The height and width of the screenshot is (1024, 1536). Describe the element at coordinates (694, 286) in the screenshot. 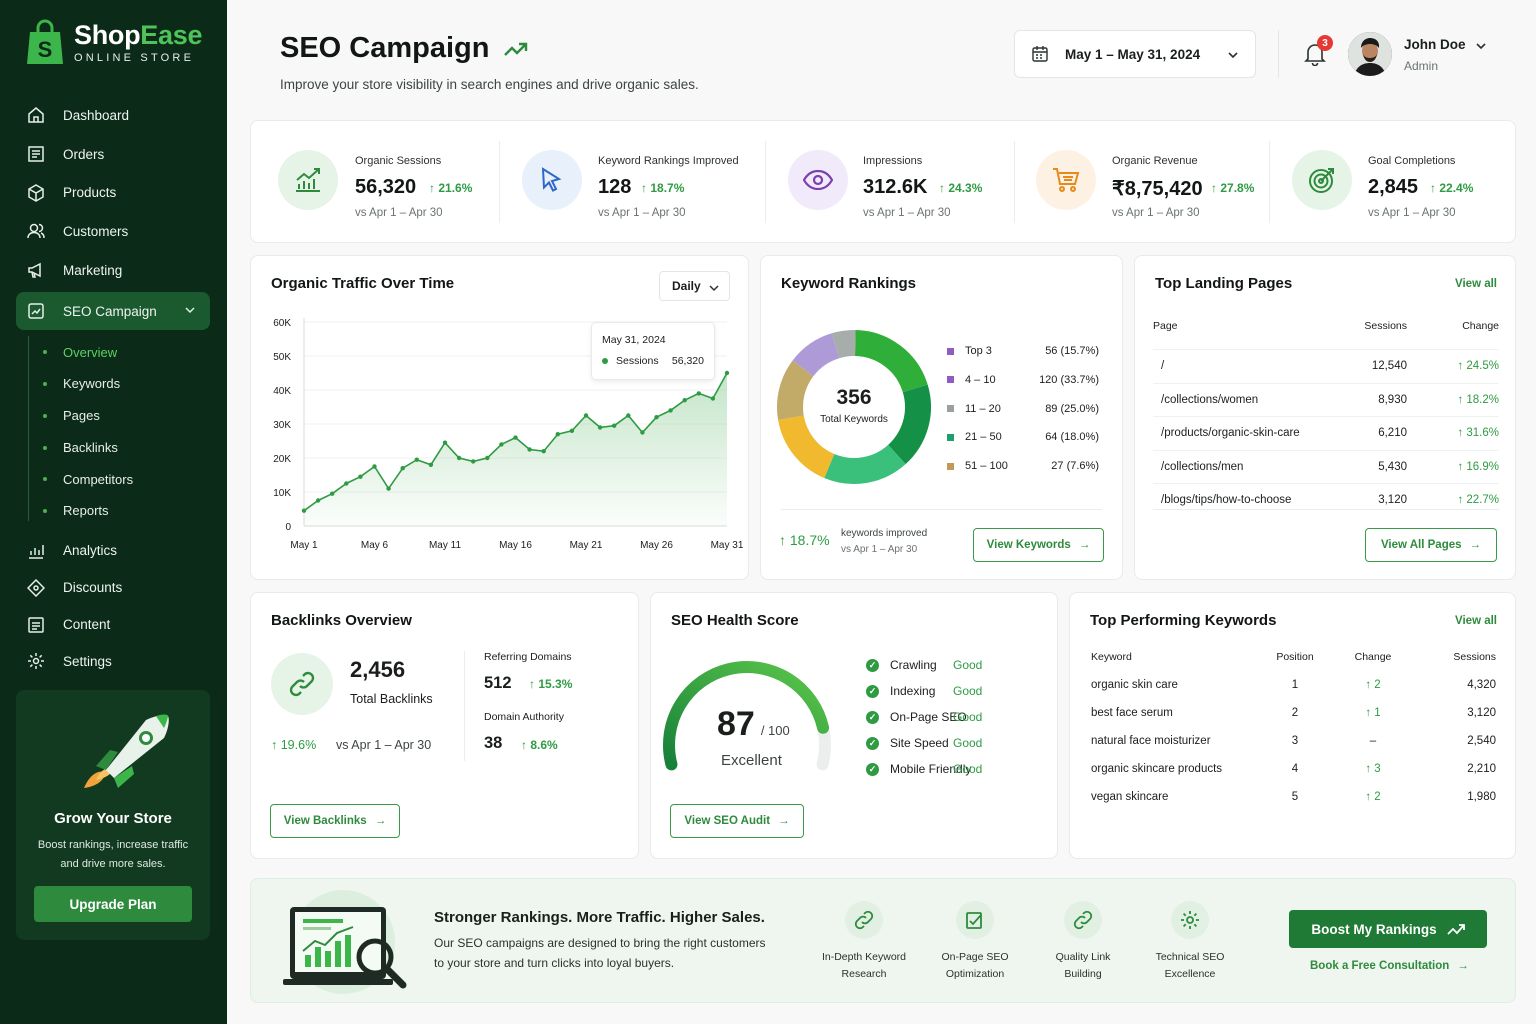

I see `granularity-select: Daily` at that location.